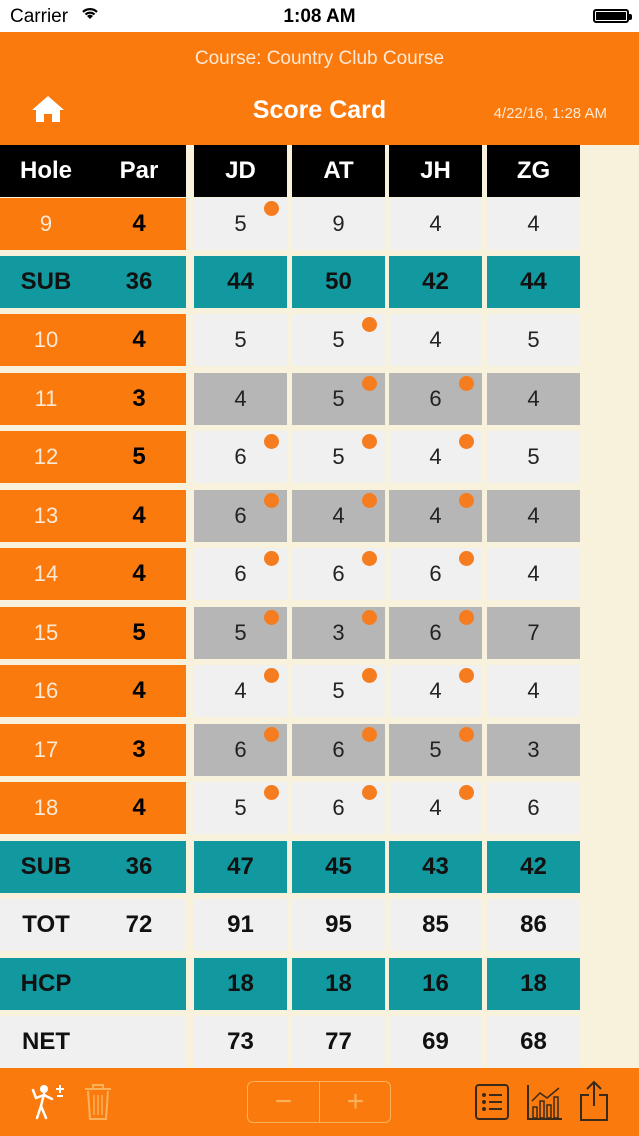 Image resolution: width=639 pixels, height=1136 pixels. What do you see at coordinates (594, 1103) in the screenshot?
I see `share-icon` at bounding box center [594, 1103].